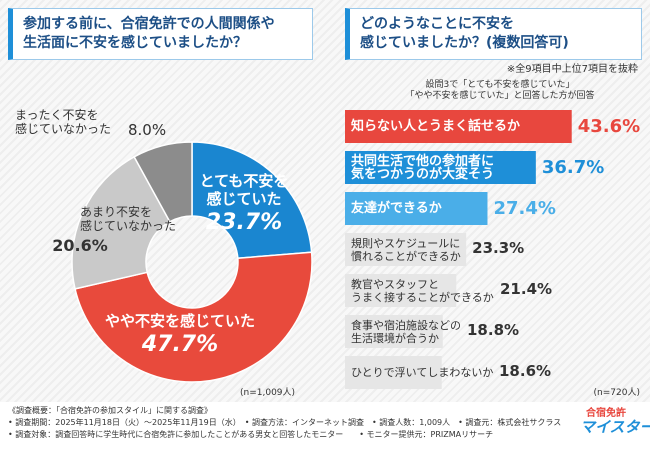 The image size is (650, 450). I want to click on bar-value: 27.4%, so click(524, 208).